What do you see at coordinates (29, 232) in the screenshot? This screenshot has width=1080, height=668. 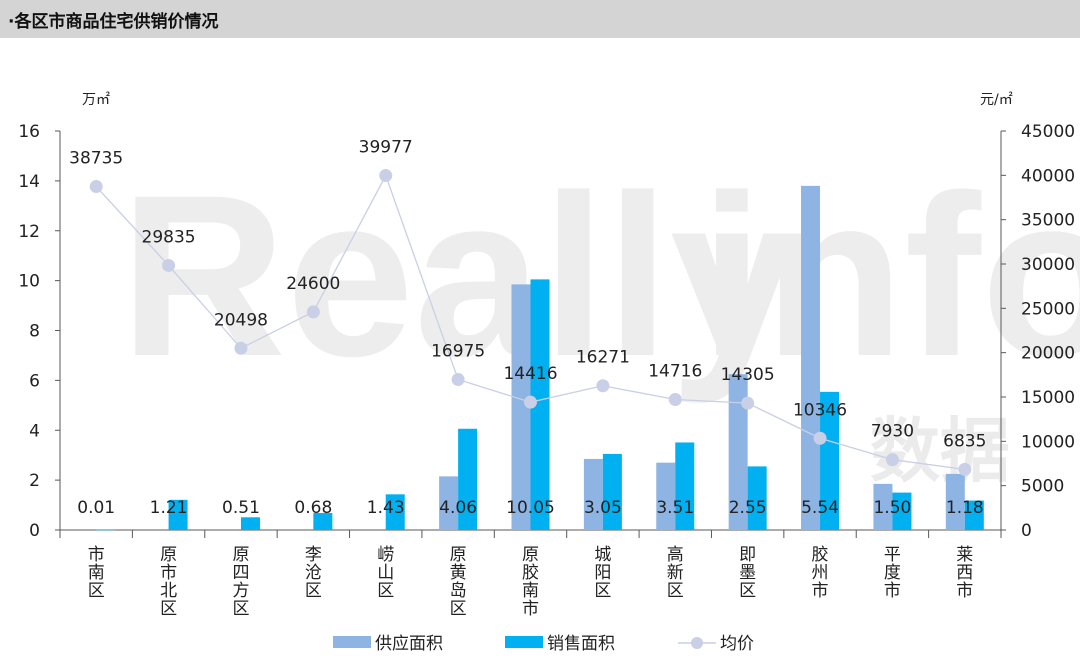 I see `y-left-tick-label: 12` at bounding box center [29, 232].